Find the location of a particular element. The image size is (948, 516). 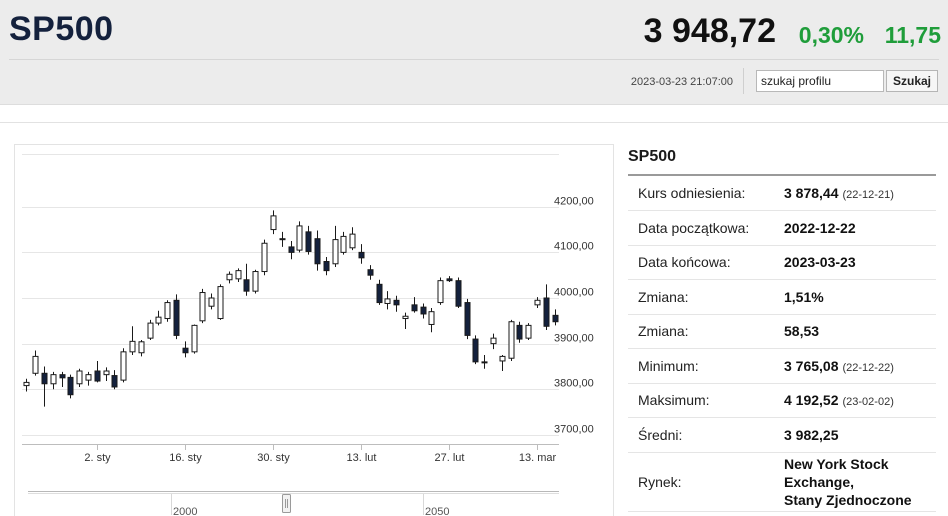

info-value-text: 3 878,44 is located at coordinates (811, 193).